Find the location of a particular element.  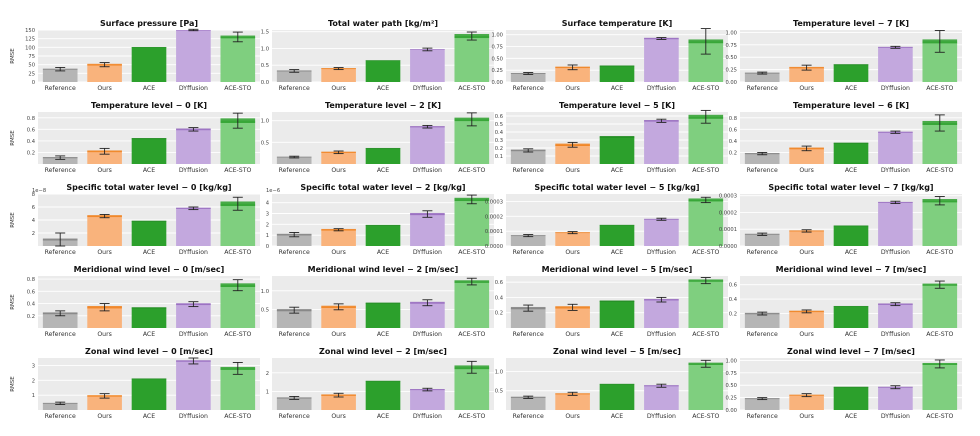

subplot-title: Specific total water level − 2 [kg/kg] is located at coordinates (382, 187).